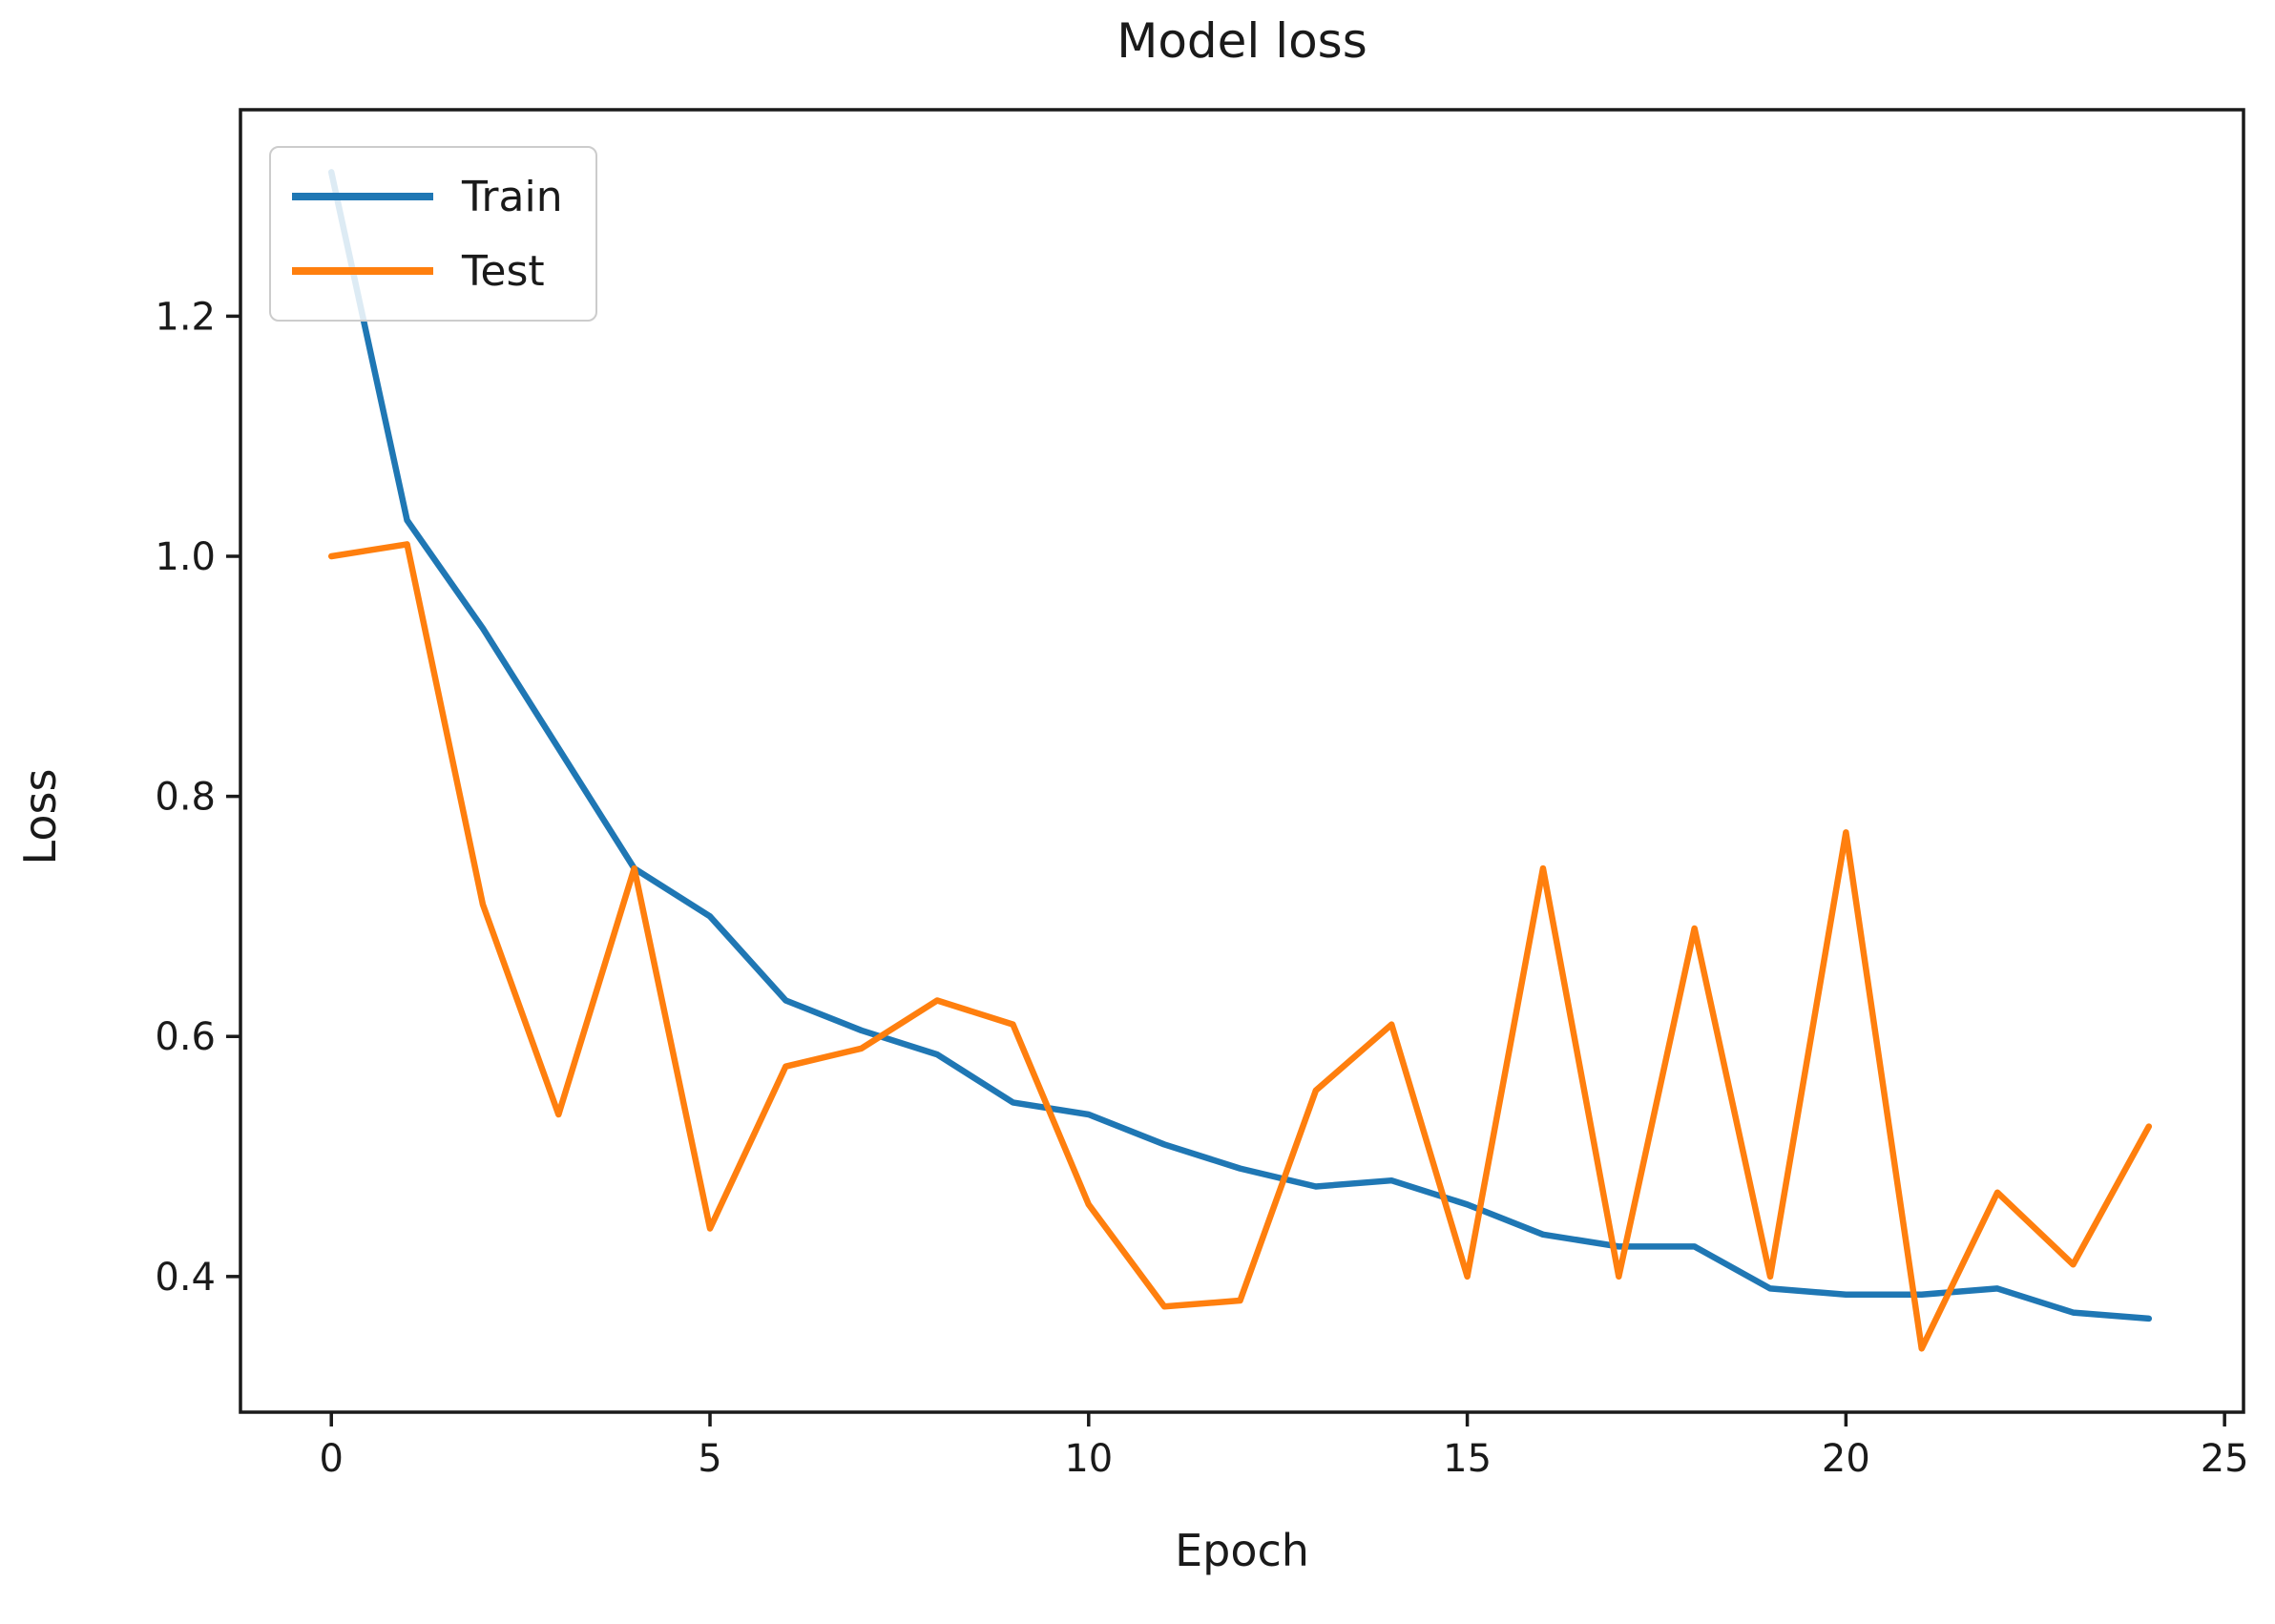 The image size is (2275, 1624). Describe the element at coordinates (40, 816) in the screenshot. I see `y-axis-label: Loss` at that location.